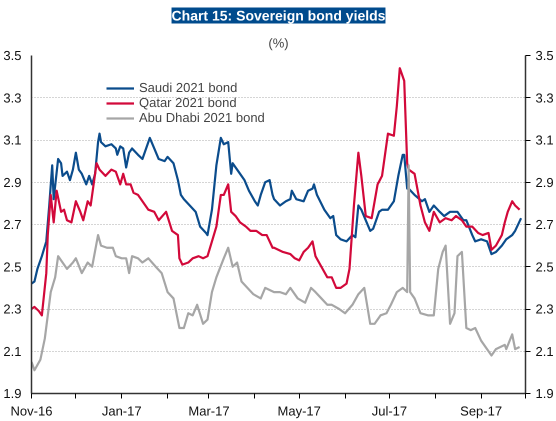  What do you see at coordinates (545, 140) in the screenshot?
I see `y-tick-label: 3.1` at bounding box center [545, 140].